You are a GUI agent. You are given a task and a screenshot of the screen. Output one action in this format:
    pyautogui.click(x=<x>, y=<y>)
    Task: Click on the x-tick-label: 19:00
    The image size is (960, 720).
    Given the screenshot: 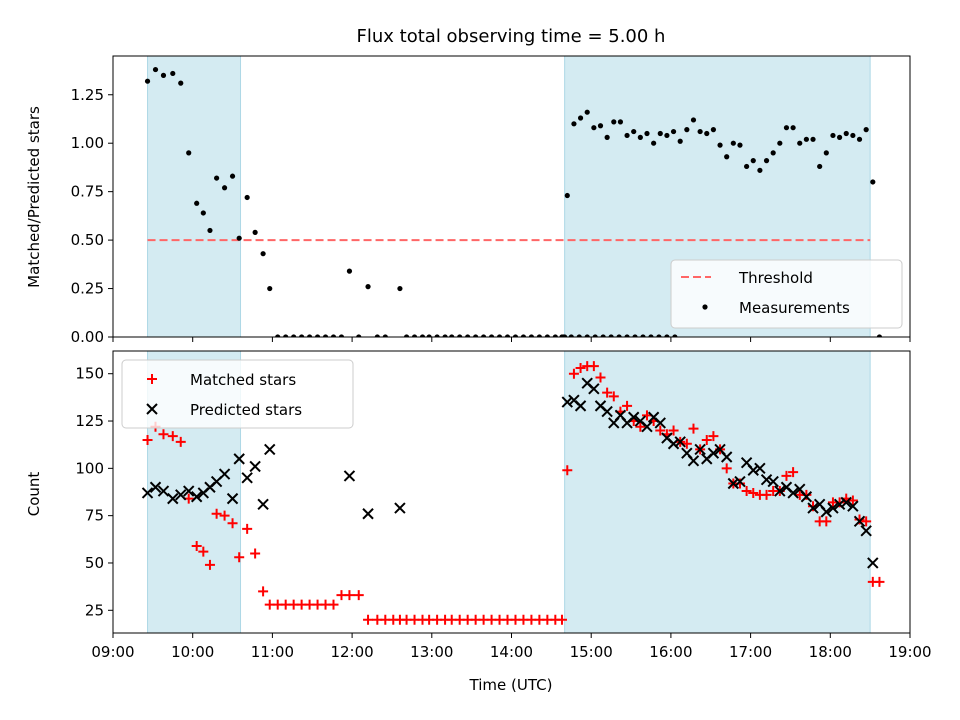 What is the action you would take?
    pyautogui.click(x=909, y=652)
    